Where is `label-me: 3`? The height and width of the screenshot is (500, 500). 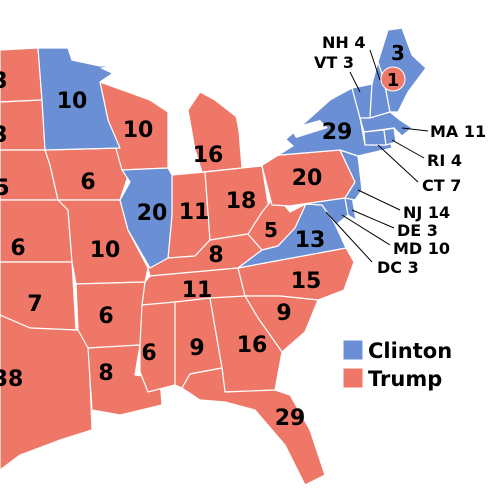
label-me: 3 is located at coordinates (398, 53).